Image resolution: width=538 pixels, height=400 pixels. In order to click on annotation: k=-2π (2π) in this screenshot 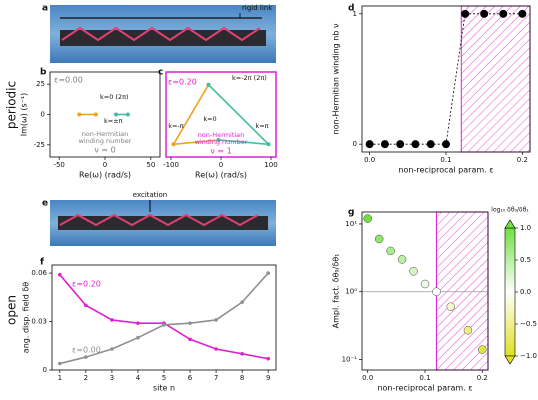, I will do `click(249, 78)`.